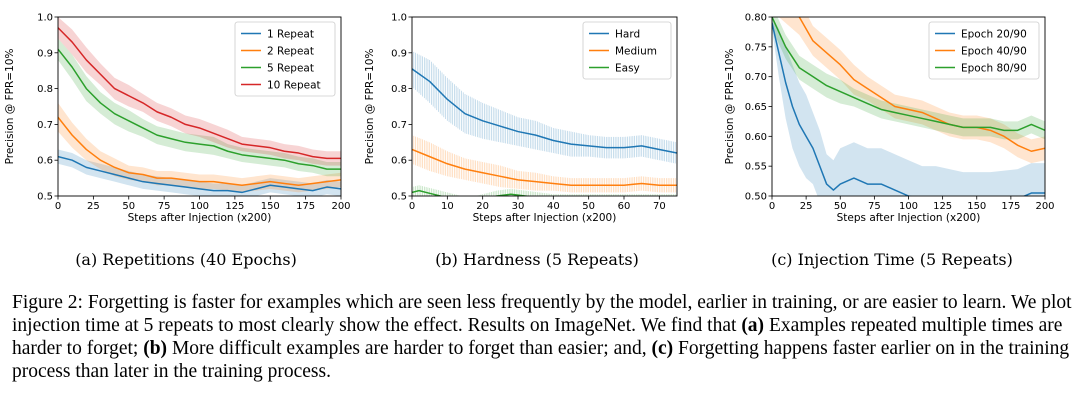 This screenshot has width=1080, height=408. I want to click on caption-marker-b: (b), so click(155, 348).